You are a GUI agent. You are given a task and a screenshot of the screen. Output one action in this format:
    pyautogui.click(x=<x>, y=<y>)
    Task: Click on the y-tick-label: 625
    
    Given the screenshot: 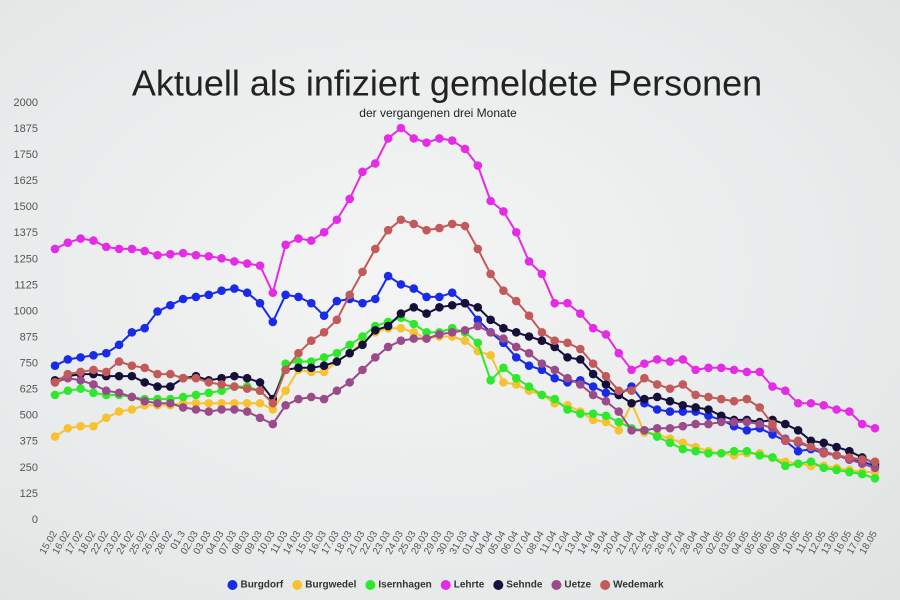 What is the action you would take?
    pyautogui.click(x=29, y=390)
    